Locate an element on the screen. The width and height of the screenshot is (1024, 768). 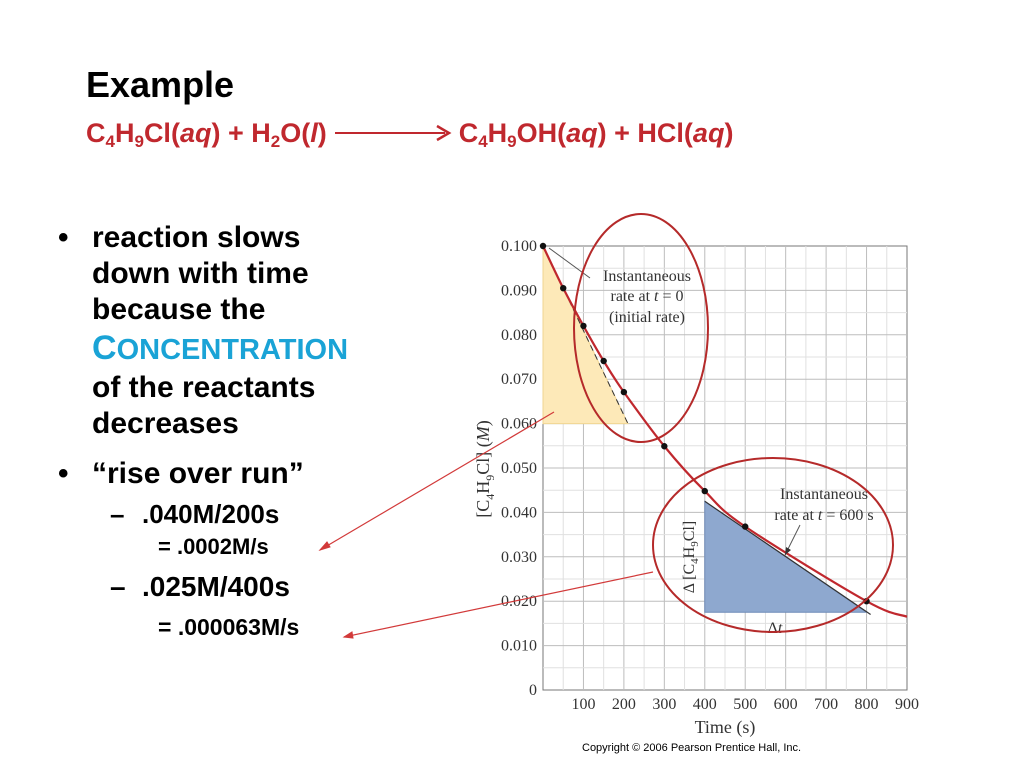
svg-text: rate at t = 600 s is located at coordinates (823, 515).